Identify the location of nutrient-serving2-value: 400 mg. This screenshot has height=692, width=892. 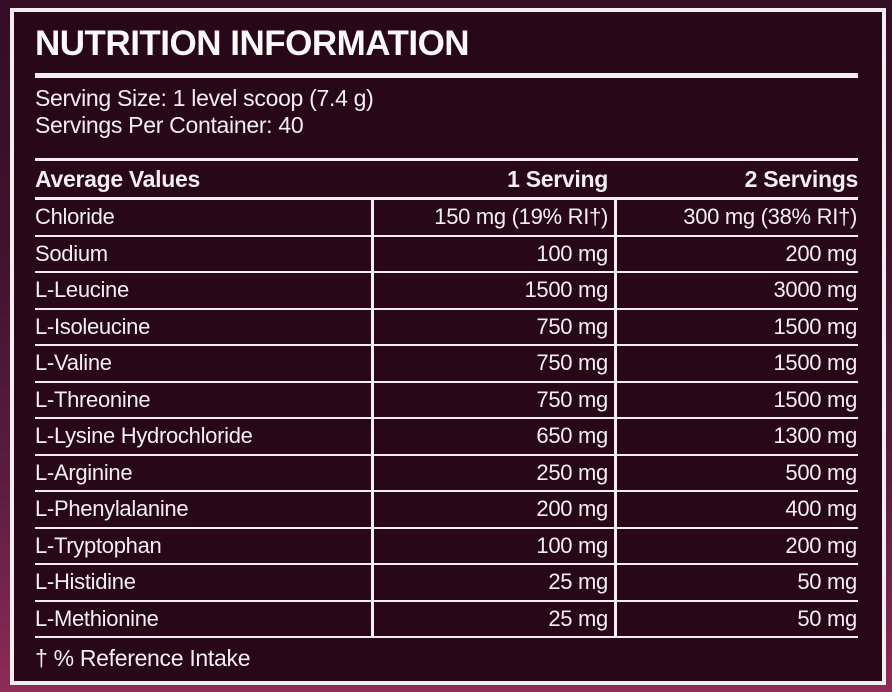
(736, 509).